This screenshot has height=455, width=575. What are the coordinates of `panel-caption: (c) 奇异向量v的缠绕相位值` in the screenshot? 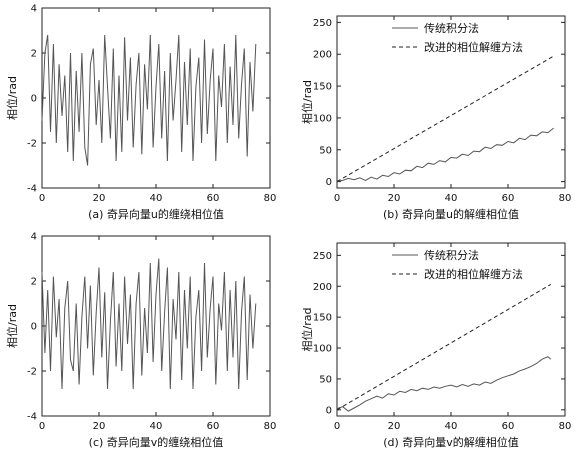 It's located at (156, 442).